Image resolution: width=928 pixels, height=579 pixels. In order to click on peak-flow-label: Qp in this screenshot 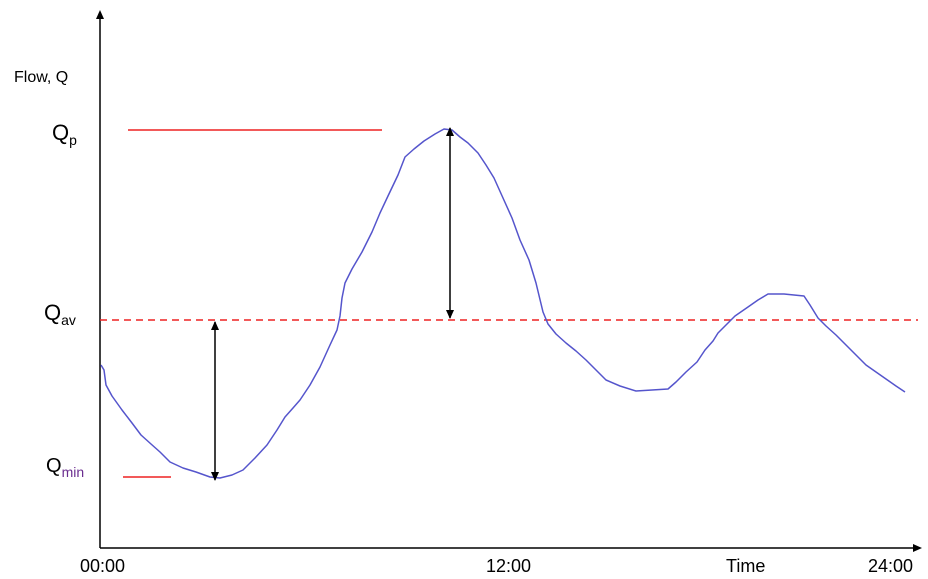, I will do `click(64, 134)`.